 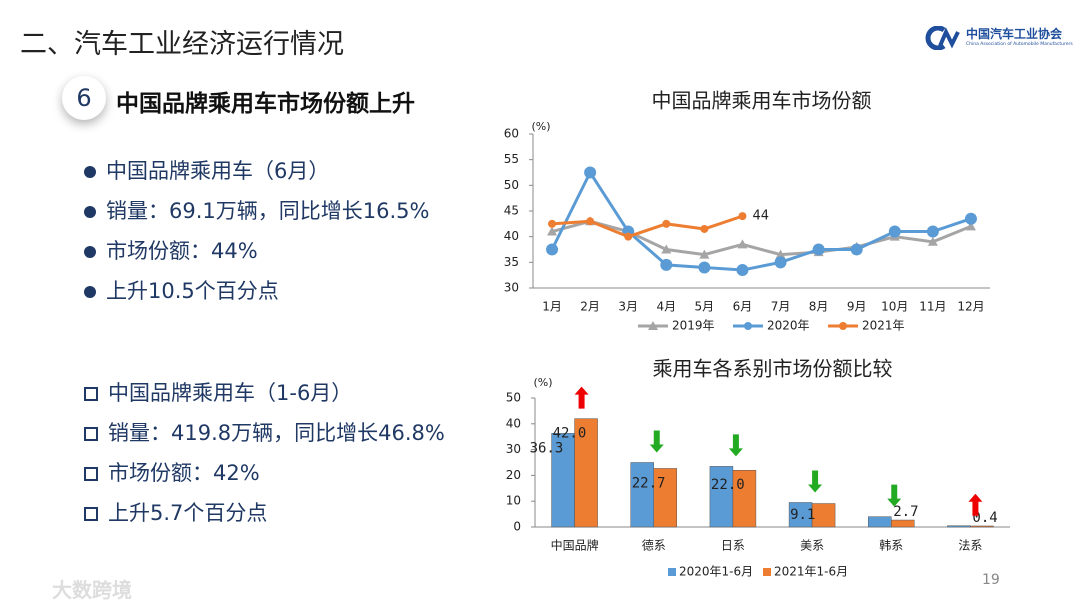 What do you see at coordinates (513, 501) in the screenshot?
I see `y-tick-label: 10` at bounding box center [513, 501].